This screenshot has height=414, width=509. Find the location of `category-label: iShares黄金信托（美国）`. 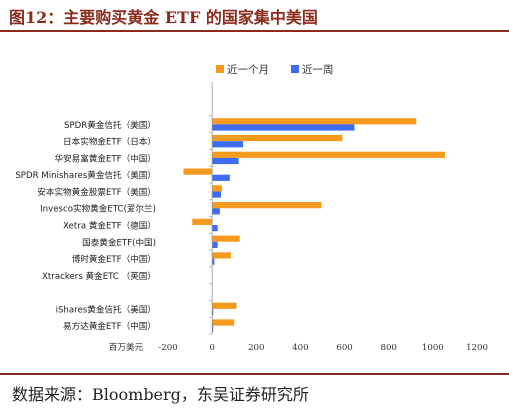

category-label: iShares黄金信托（美国） is located at coordinates (106, 309).